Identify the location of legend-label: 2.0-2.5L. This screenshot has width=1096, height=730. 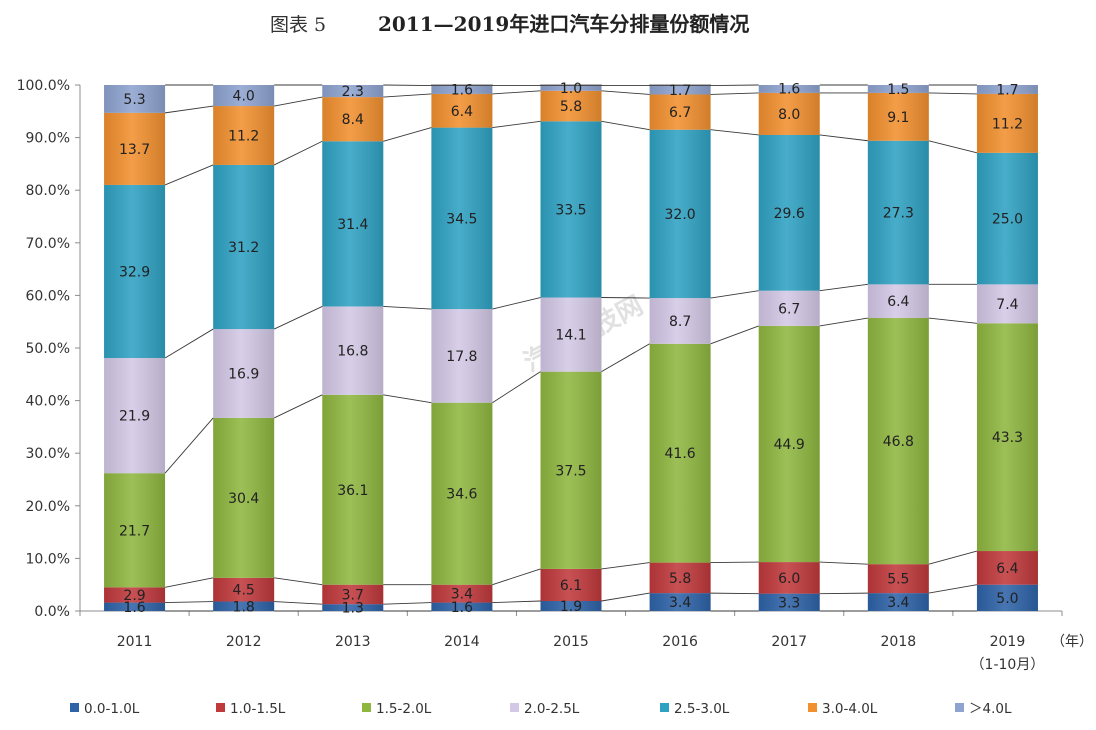
(552, 709).